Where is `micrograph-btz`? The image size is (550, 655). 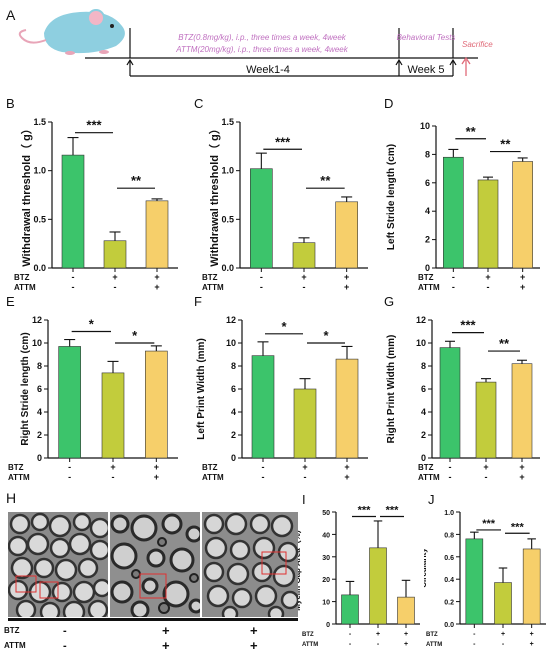 micrograph-btz is located at coordinates (155, 564).